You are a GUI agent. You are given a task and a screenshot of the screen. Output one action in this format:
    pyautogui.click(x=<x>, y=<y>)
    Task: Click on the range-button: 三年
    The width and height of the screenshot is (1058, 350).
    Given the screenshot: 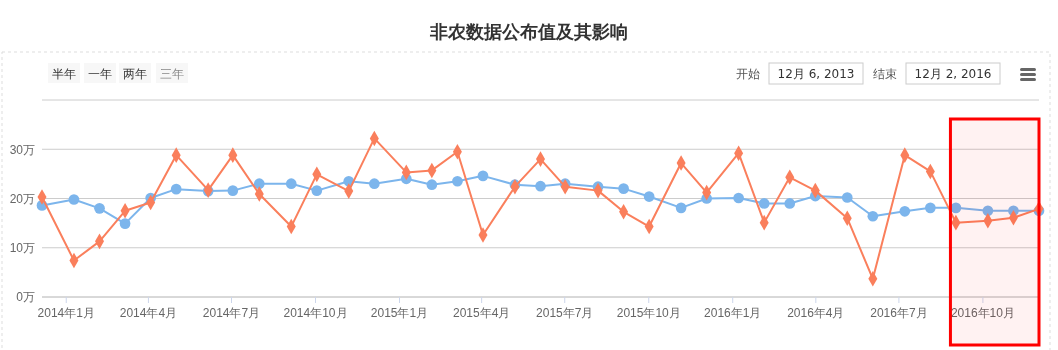 What is the action you would take?
    pyautogui.click(x=172, y=73)
    